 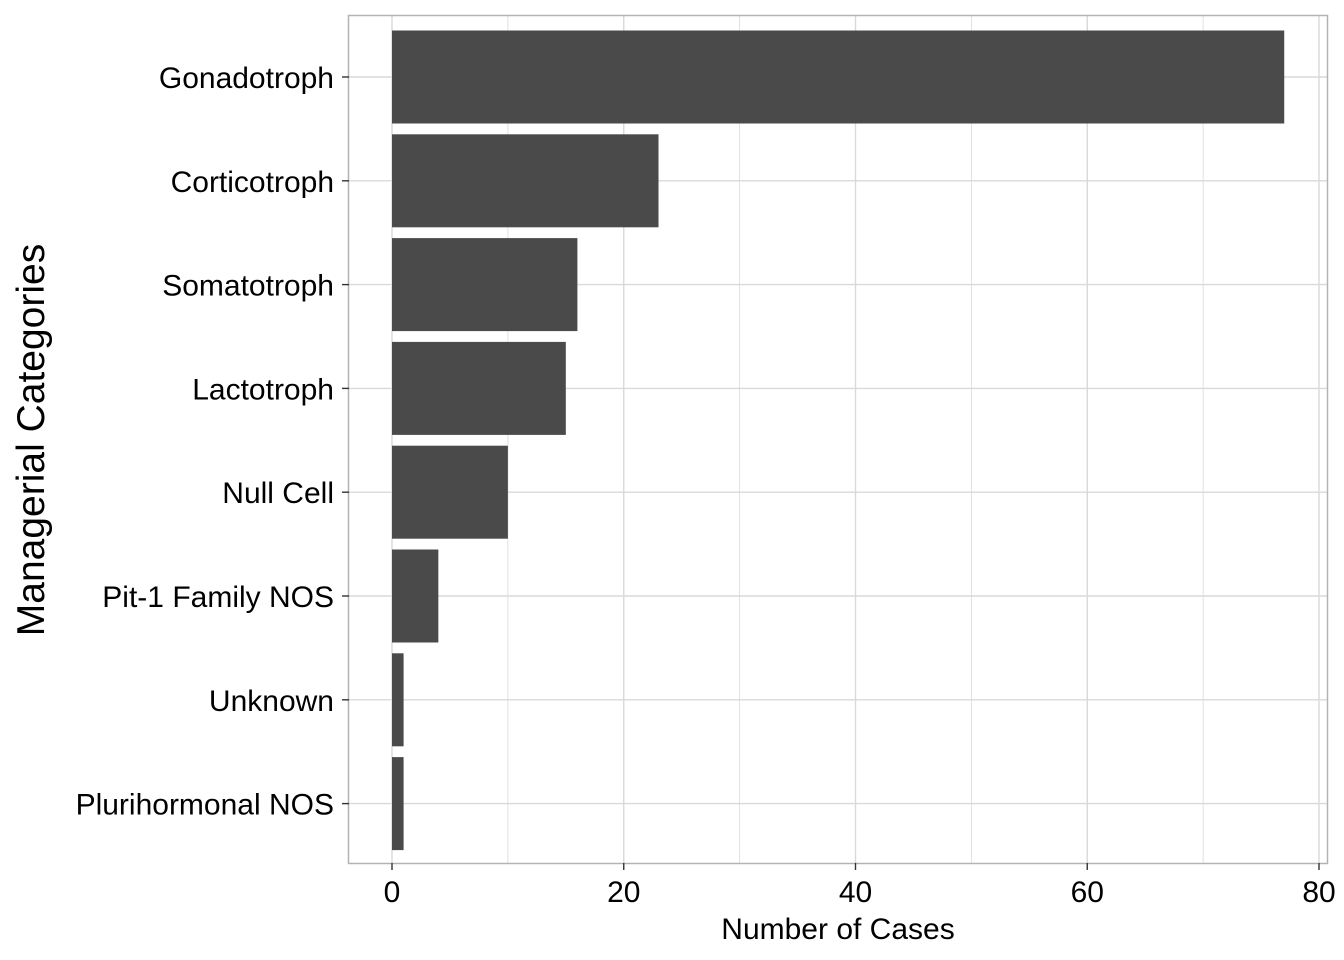 What do you see at coordinates (1318, 892) in the screenshot?
I see `x-tick-label: 80` at bounding box center [1318, 892].